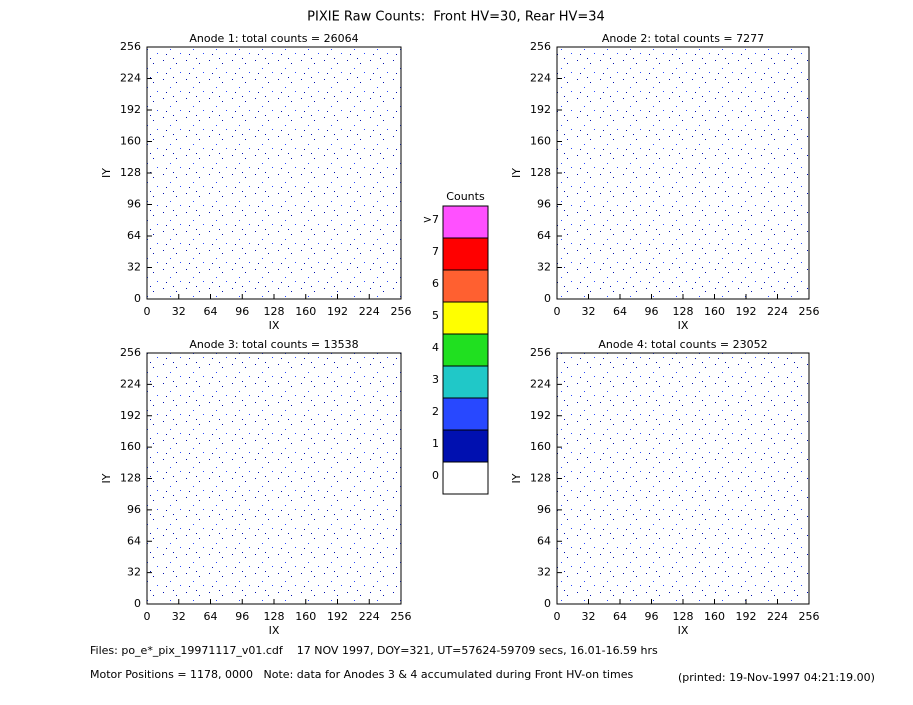  Describe the element at coordinates (682, 344) in the screenshot. I see `panel-title: Anode 4: total counts = 23052` at that location.